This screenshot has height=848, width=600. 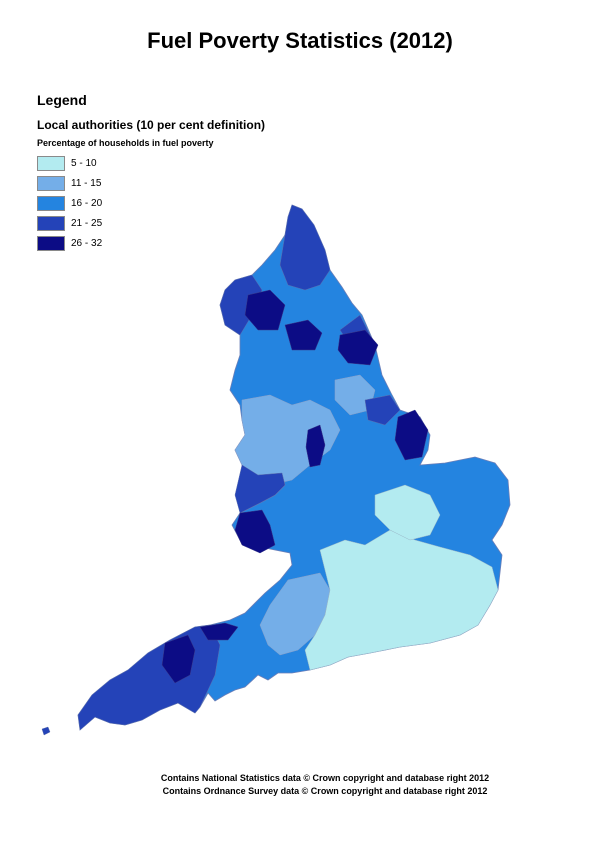 What do you see at coordinates (260, 489) in the screenshot?
I see `region-west-high` at bounding box center [260, 489].